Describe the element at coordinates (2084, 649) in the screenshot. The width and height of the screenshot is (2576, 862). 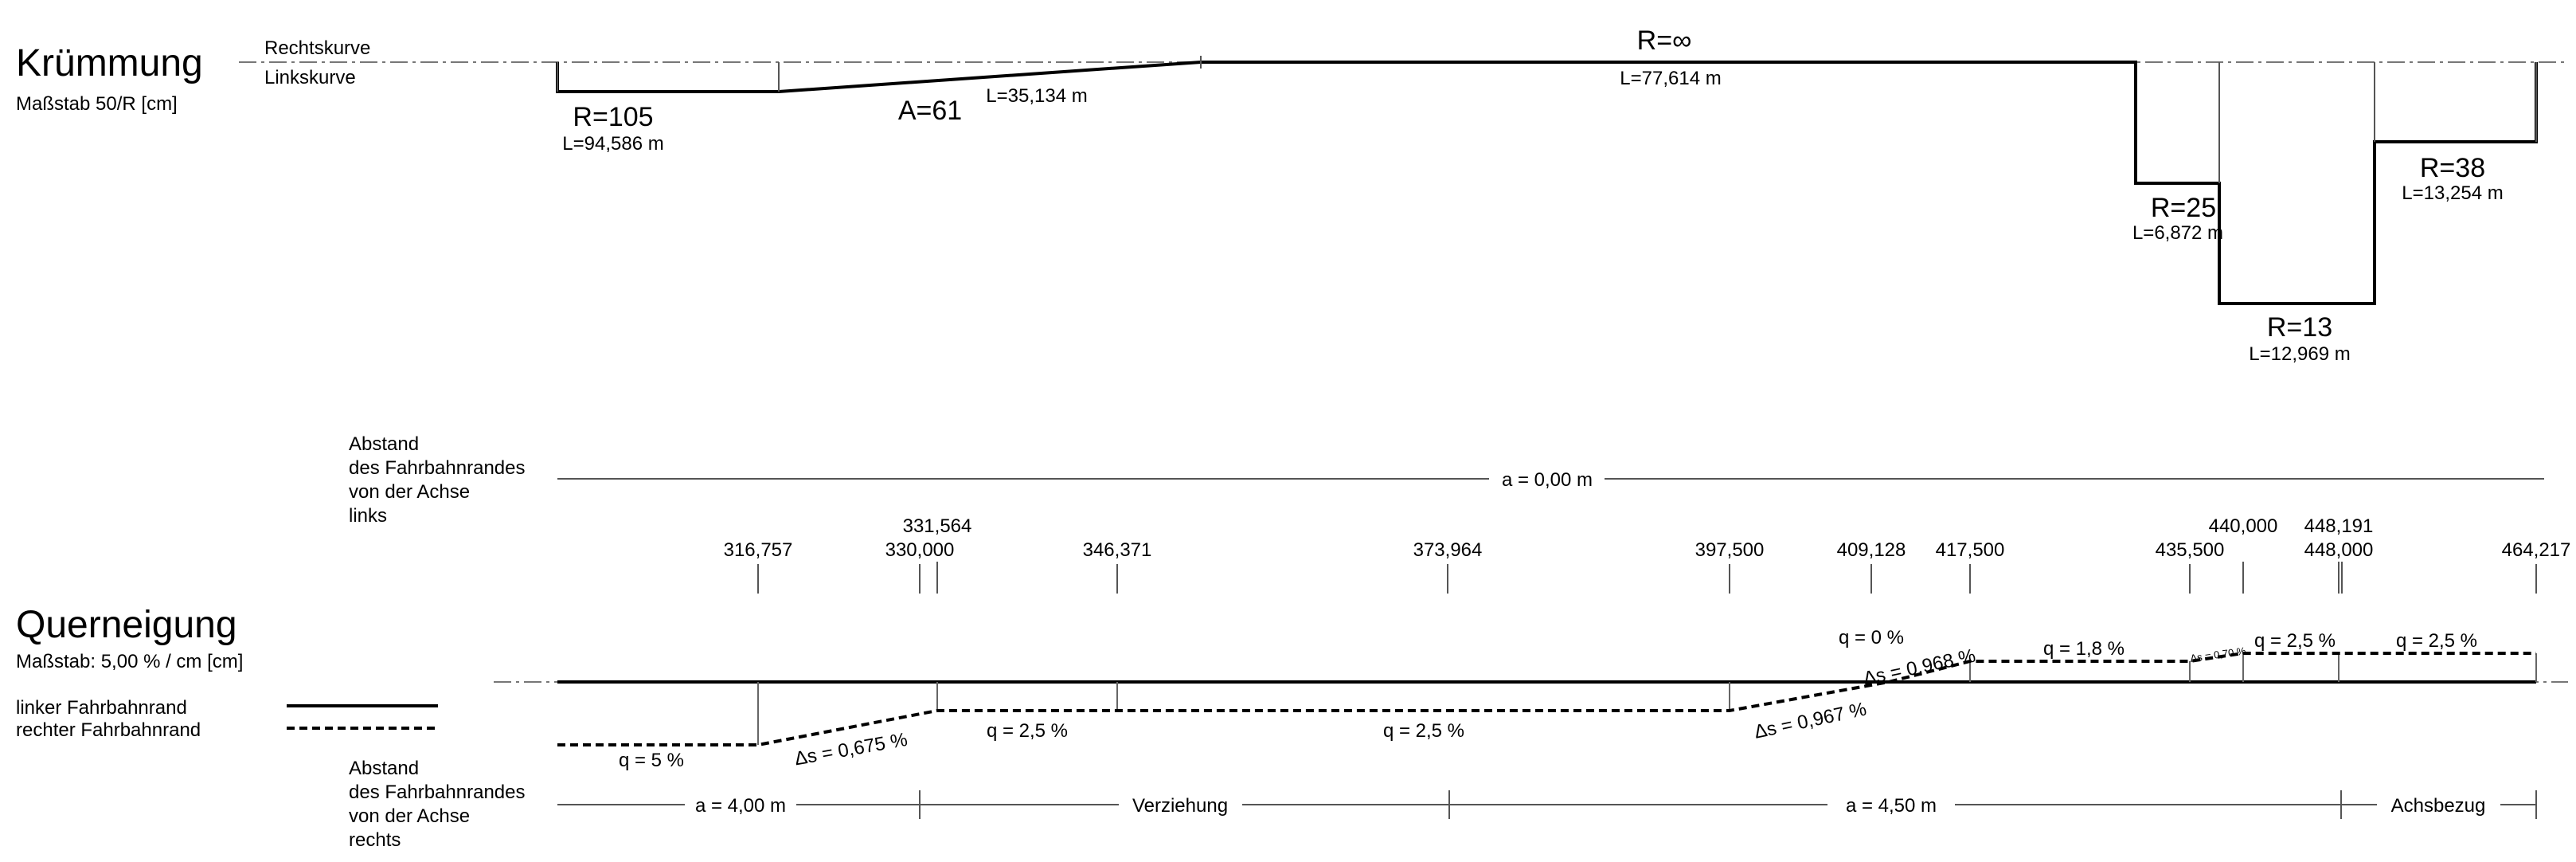
I see `crossfall-label: q = 1,8 %` at that location.